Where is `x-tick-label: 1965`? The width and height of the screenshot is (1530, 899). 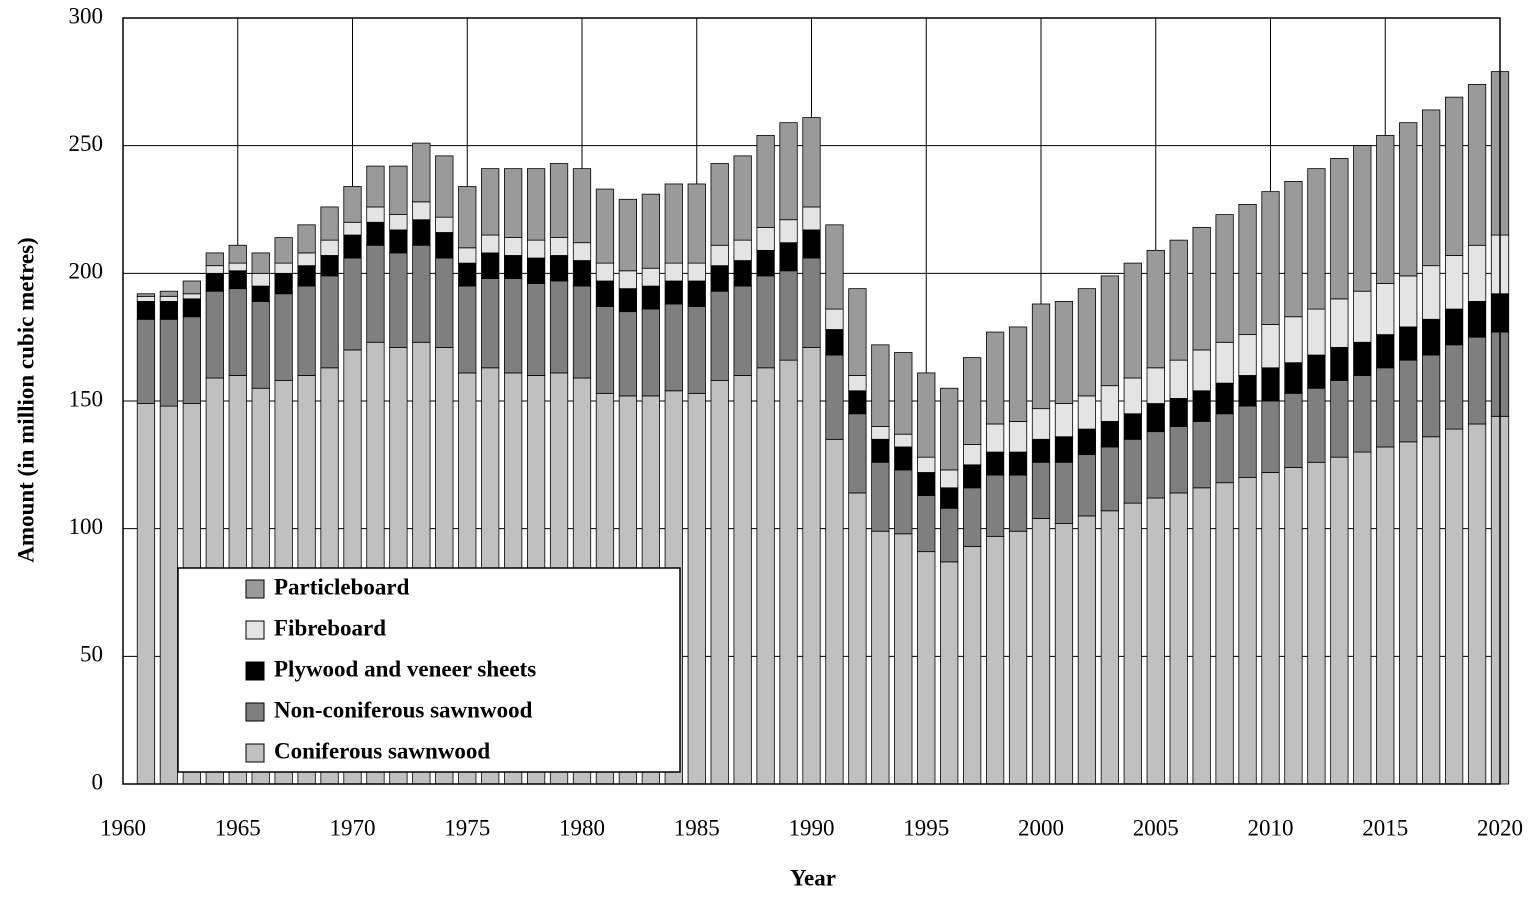
x-tick-label: 1965 is located at coordinates (238, 827).